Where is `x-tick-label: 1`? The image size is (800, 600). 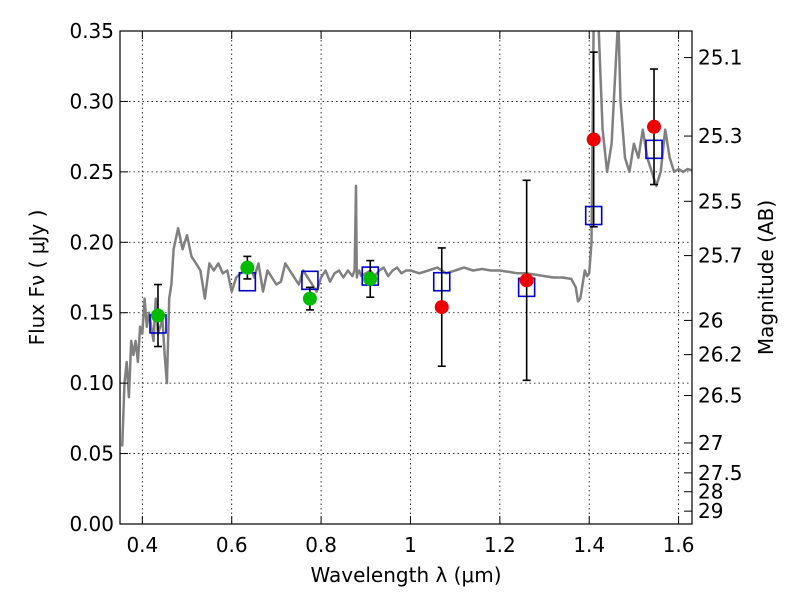
x-tick-label: 1 is located at coordinates (410, 545).